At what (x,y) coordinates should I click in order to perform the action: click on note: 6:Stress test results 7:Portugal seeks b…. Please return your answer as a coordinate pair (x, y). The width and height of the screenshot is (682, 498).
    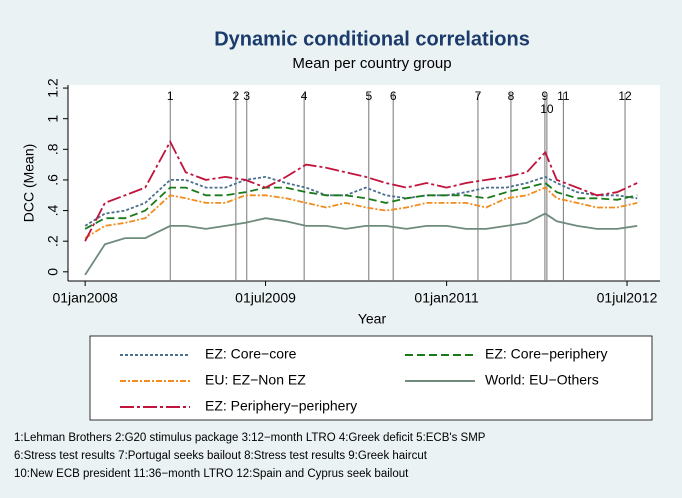
    Looking at the image, I should click on (221, 456).